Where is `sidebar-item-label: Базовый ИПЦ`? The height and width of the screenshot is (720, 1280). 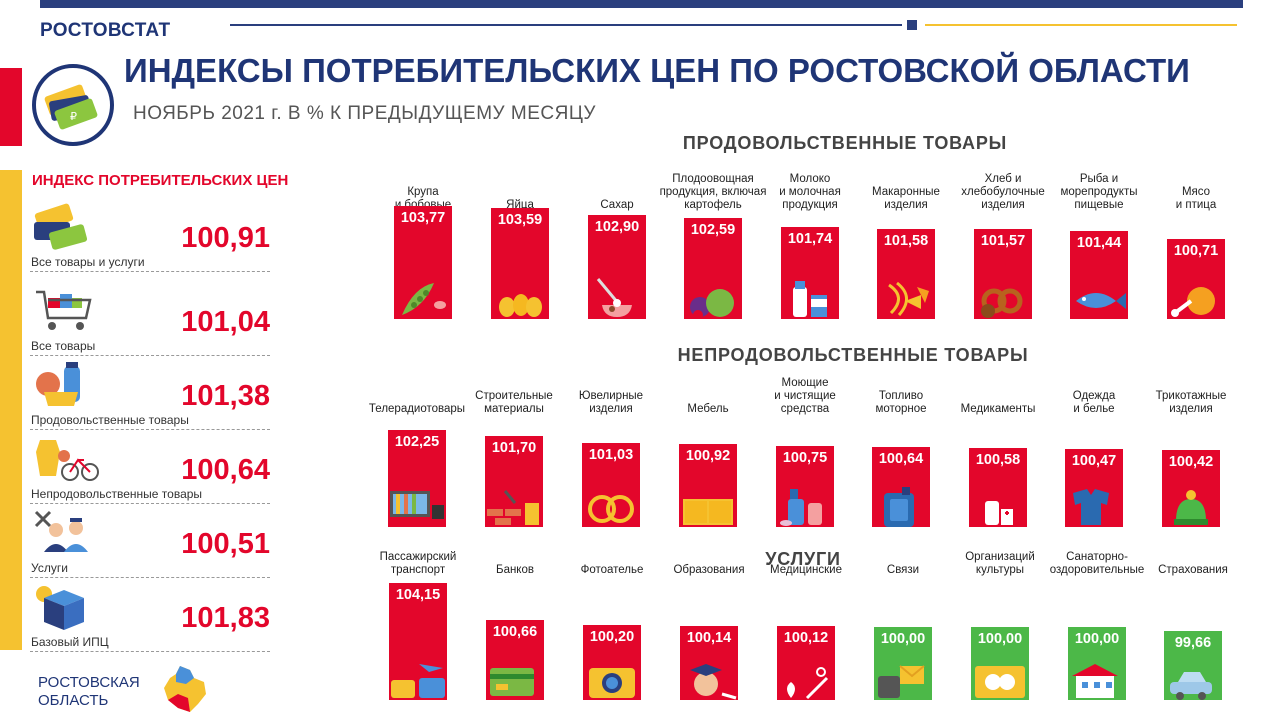
sidebar-item-label: Базовый ИПЦ is located at coordinates (70, 642).